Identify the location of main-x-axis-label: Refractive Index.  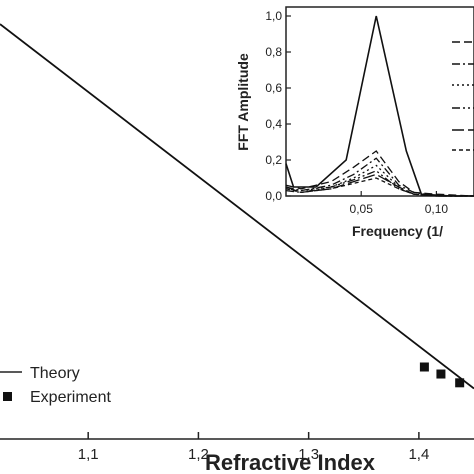
(290, 462).